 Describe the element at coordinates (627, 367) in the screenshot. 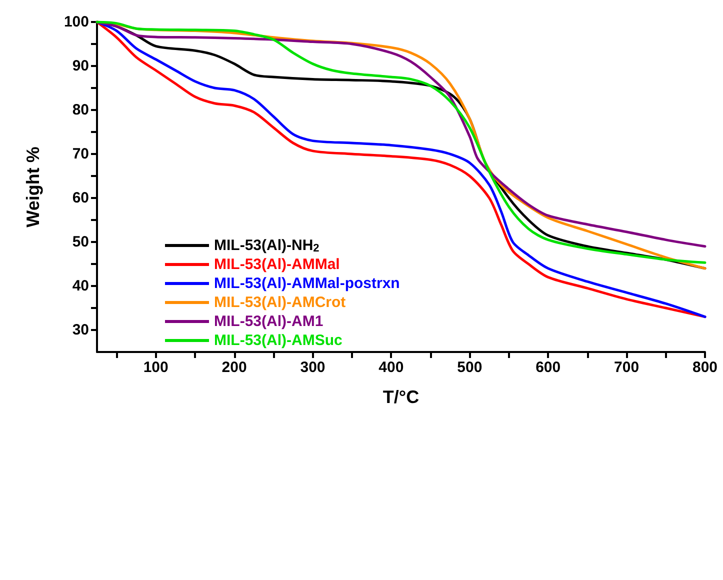

I see `x-tick-label: 700` at that location.